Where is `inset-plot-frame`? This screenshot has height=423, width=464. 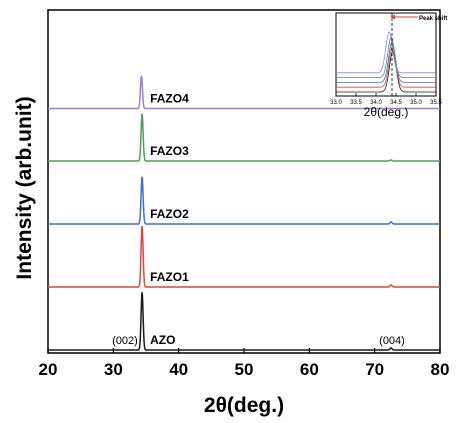
inset-plot-frame is located at coordinates (386, 54).